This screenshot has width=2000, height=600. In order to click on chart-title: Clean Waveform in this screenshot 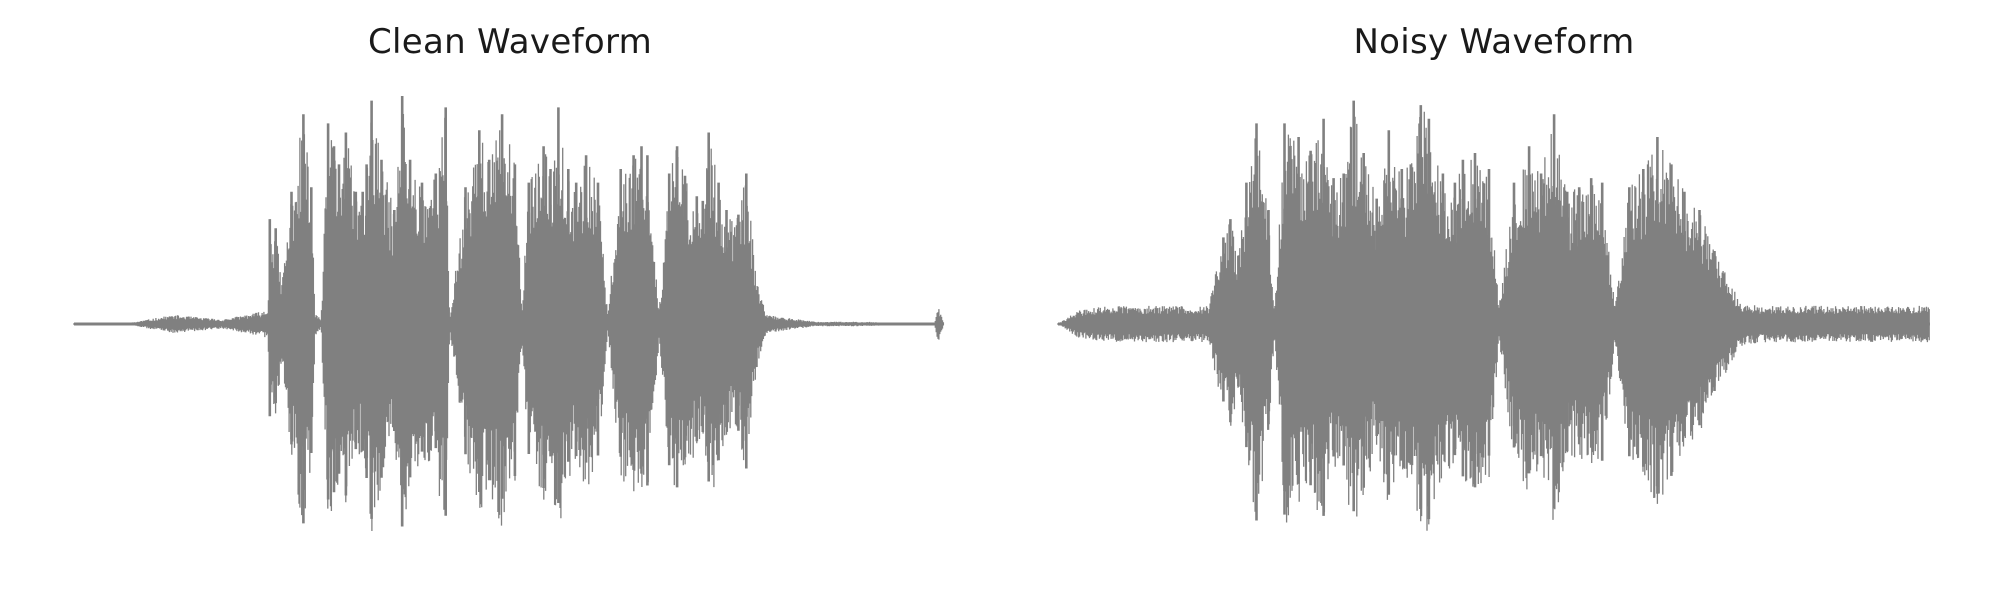, I will do `click(510, 42)`.